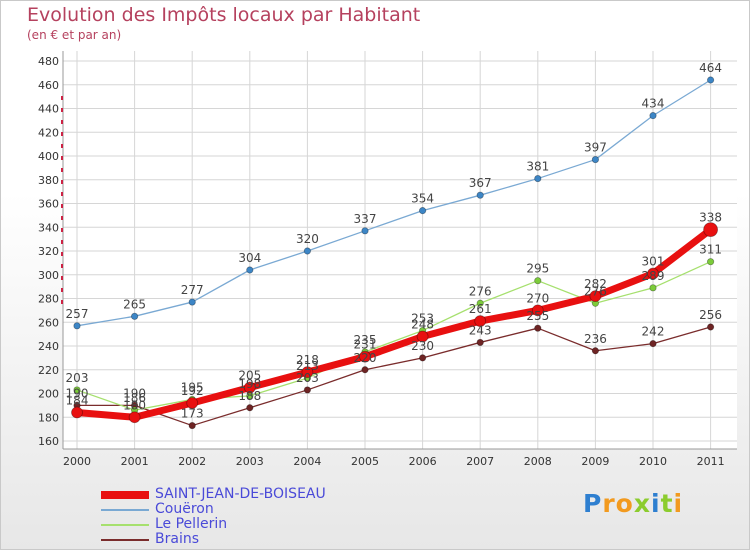  Describe the element at coordinates (624, 503) in the screenshot. I see `logo-letter: o` at that location.